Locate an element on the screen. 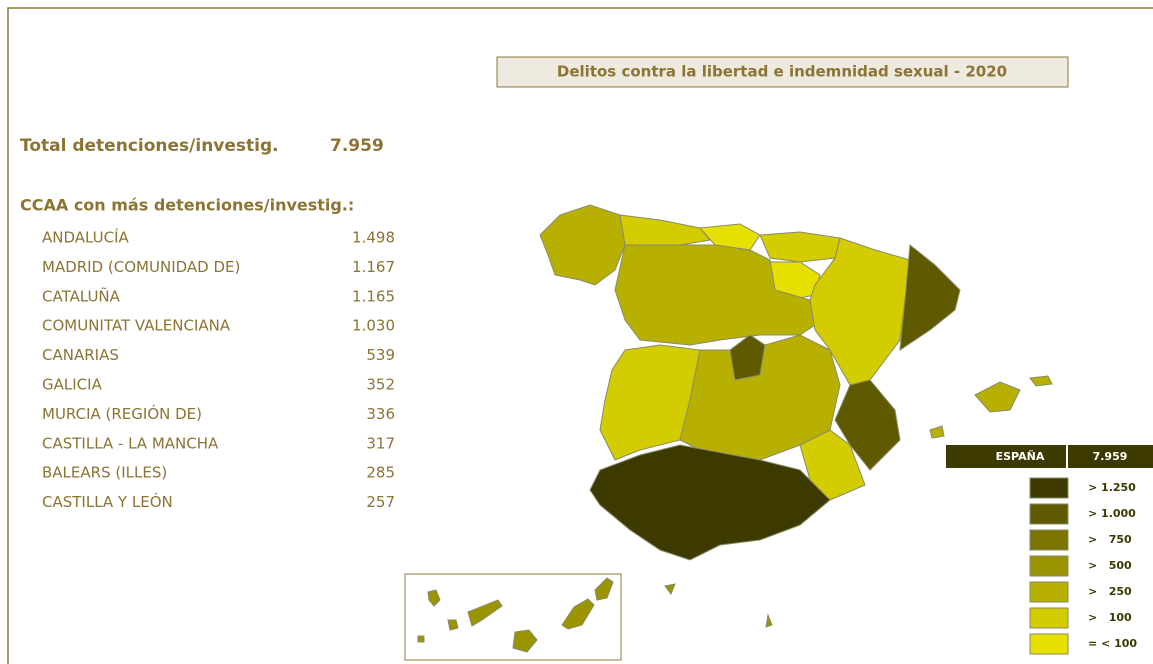  region-value: 285 is located at coordinates (380, 473).